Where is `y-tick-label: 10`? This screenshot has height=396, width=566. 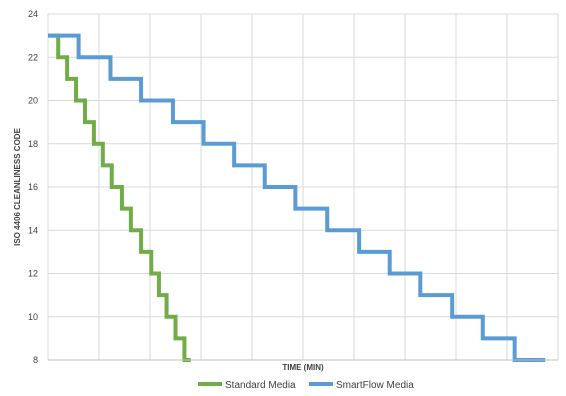
y-tick-label: 10 is located at coordinates (33, 317).